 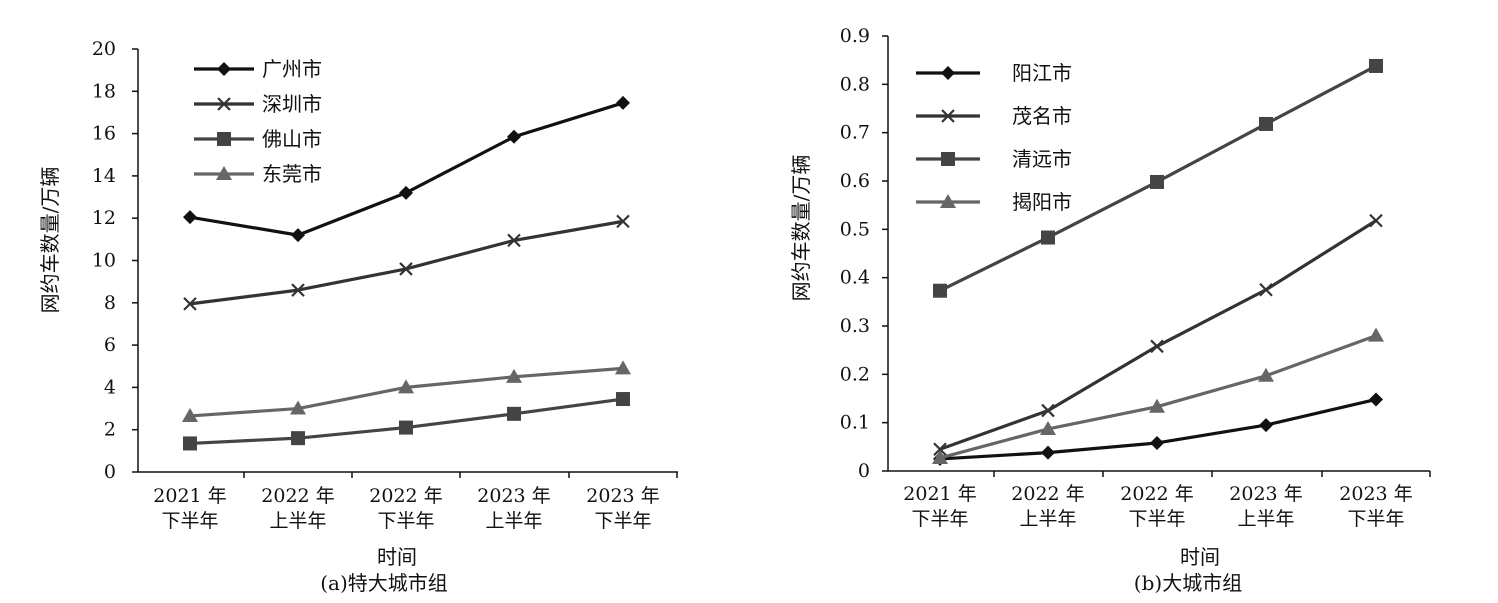 What do you see at coordinates (855, 278) in the screenshot?
I see `y-tick-label: 0.4` at bounding box center [855, 278].